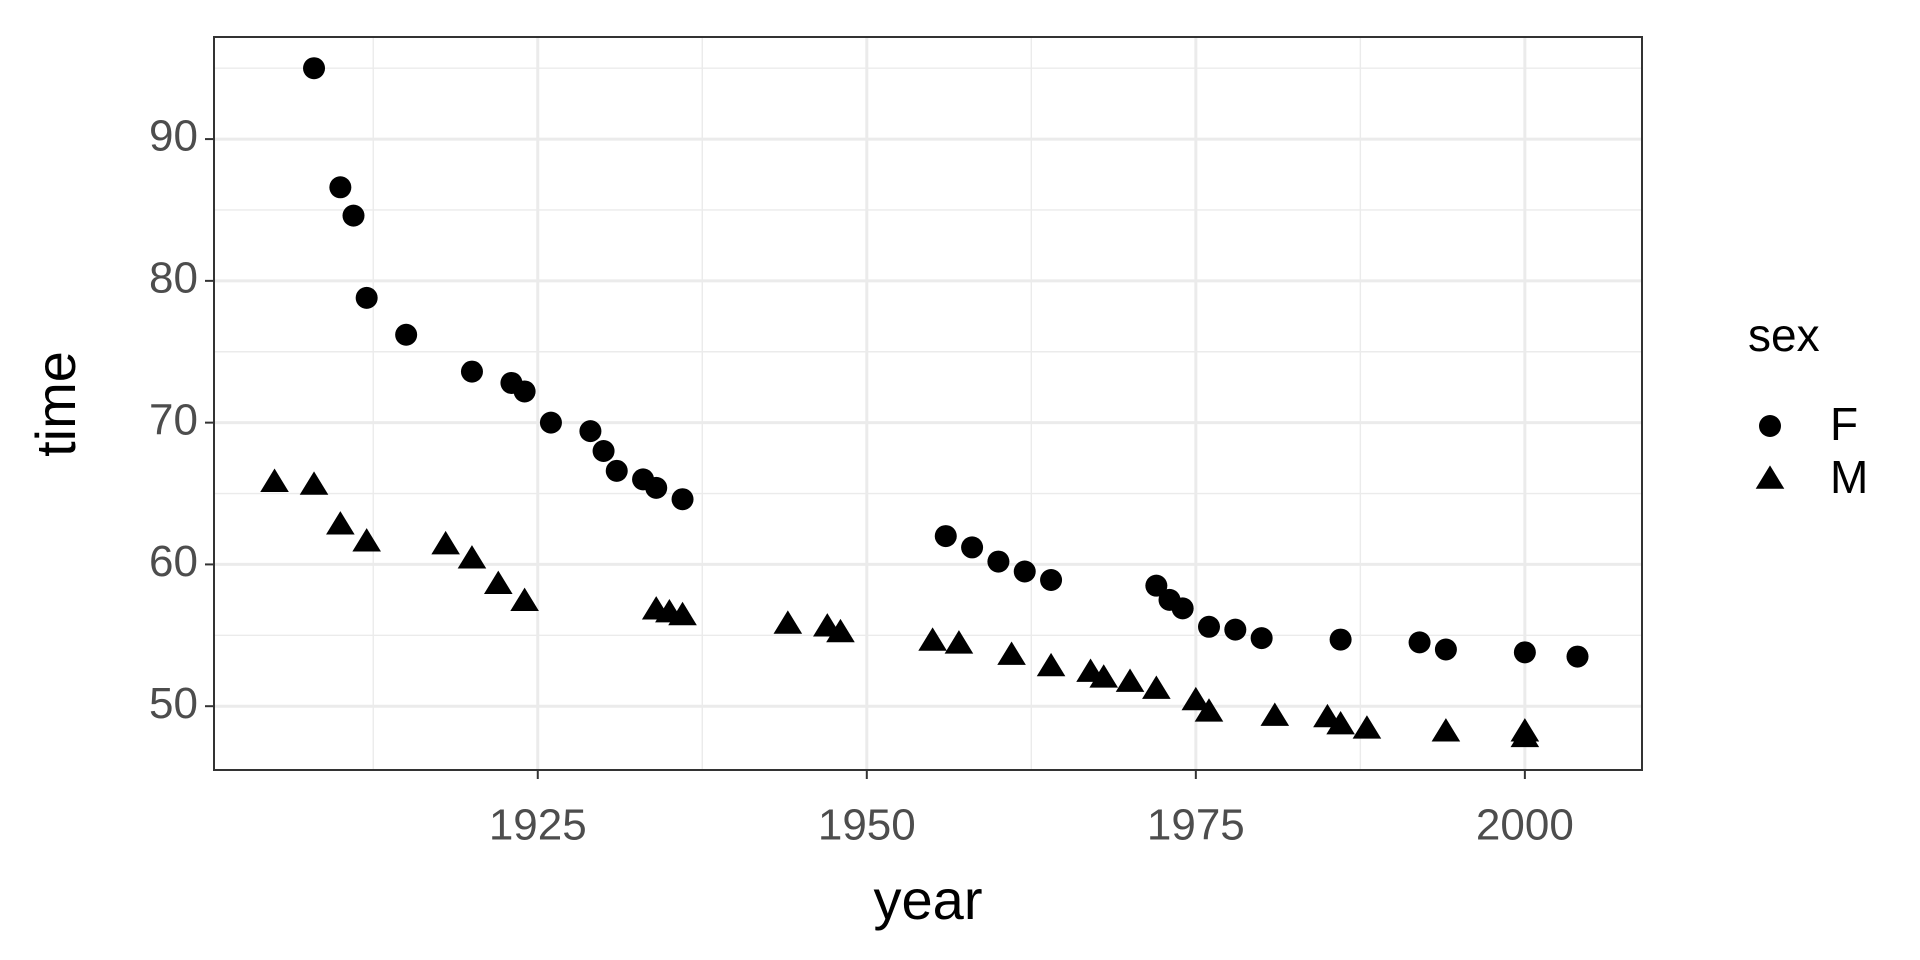  What do you see at coordinates (867, 825) in the screenshot?
I see `x-tick-label: 1950` at bounding box center [867, 825].